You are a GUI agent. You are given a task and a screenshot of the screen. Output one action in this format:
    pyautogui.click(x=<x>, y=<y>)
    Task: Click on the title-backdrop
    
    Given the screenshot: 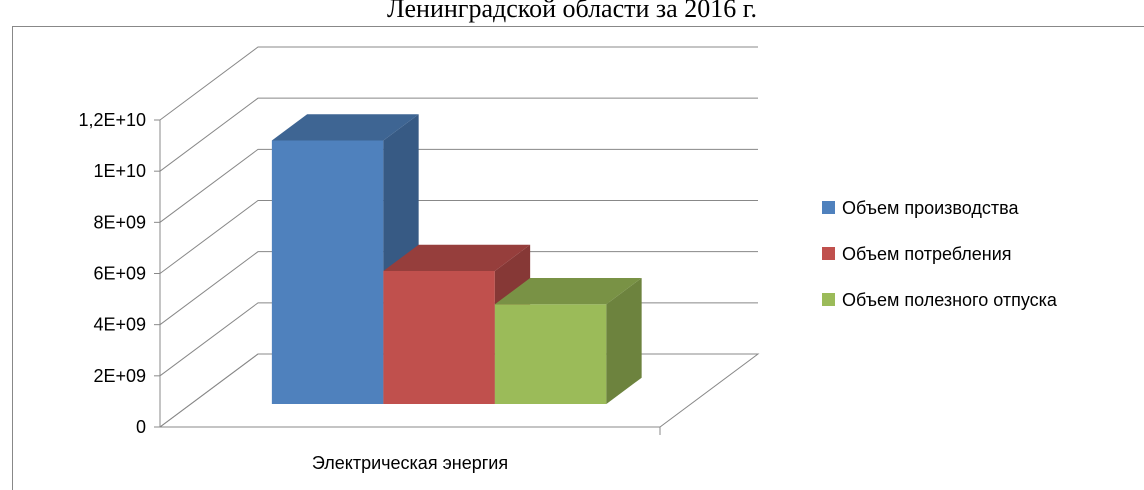 What is the action you would take?
    pyautogui.click(x=570, y=13)
    